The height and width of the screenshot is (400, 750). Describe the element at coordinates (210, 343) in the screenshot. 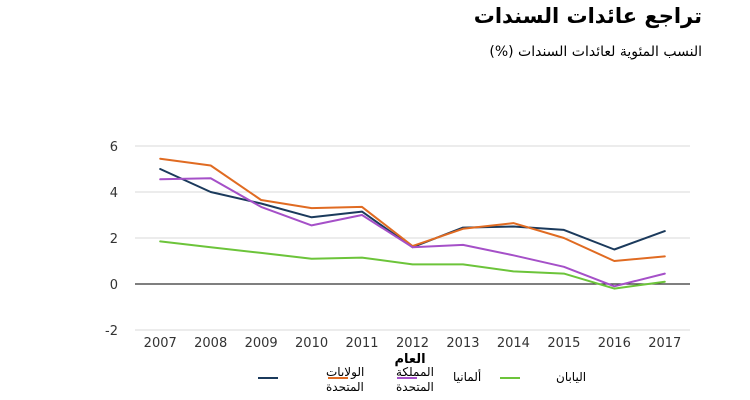

I see `x-tick-label: 2008` at that location.